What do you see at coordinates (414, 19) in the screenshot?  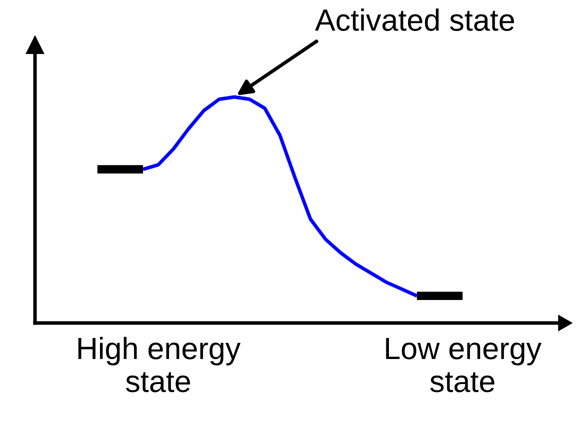 I see `text: Activated state` at bounding box center [414, 19].